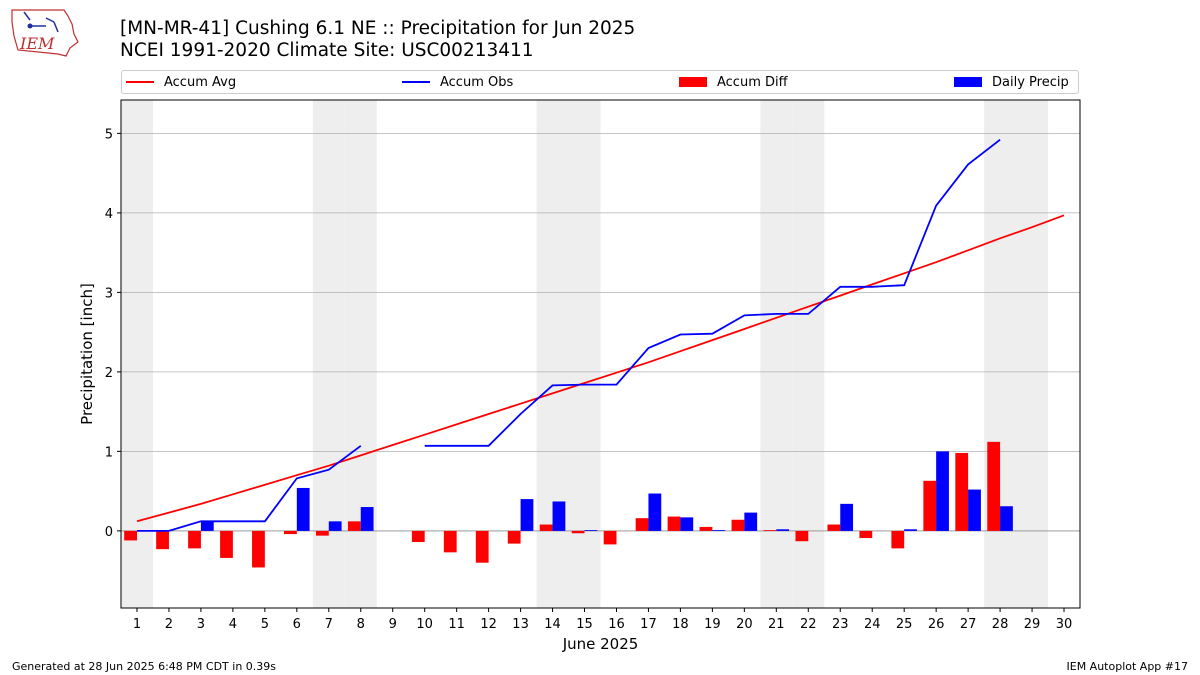 The height and width of the screenshot is (675, 1200). I want to click on x-tick-label-10: 10, so click(424, 624).